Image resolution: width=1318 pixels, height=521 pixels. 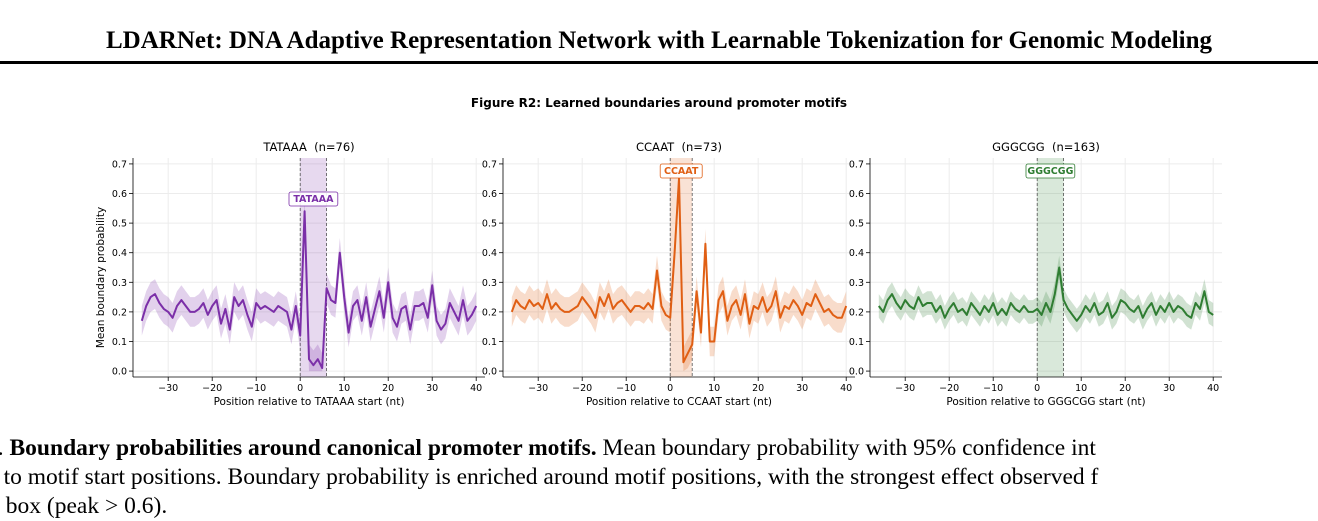 I want to click on motif-label: CCAAT, so click(x=681, y=171).